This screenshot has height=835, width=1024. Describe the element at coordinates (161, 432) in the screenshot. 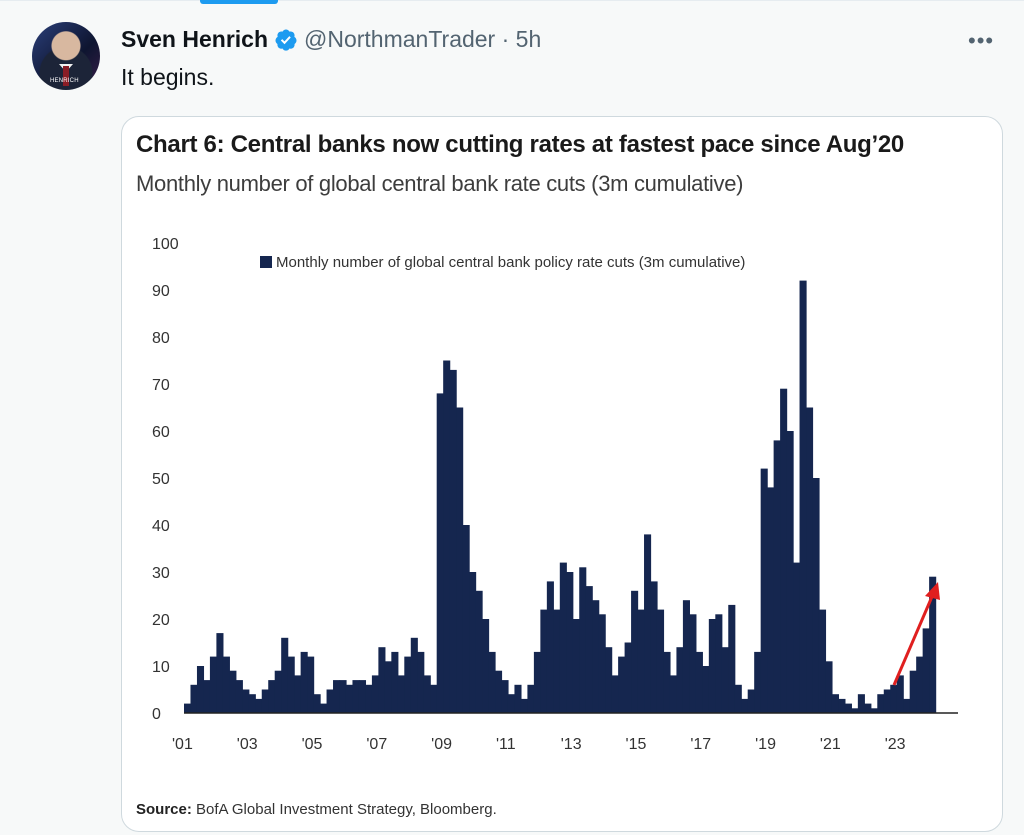

I see `y-tick-label: 60` at that location.